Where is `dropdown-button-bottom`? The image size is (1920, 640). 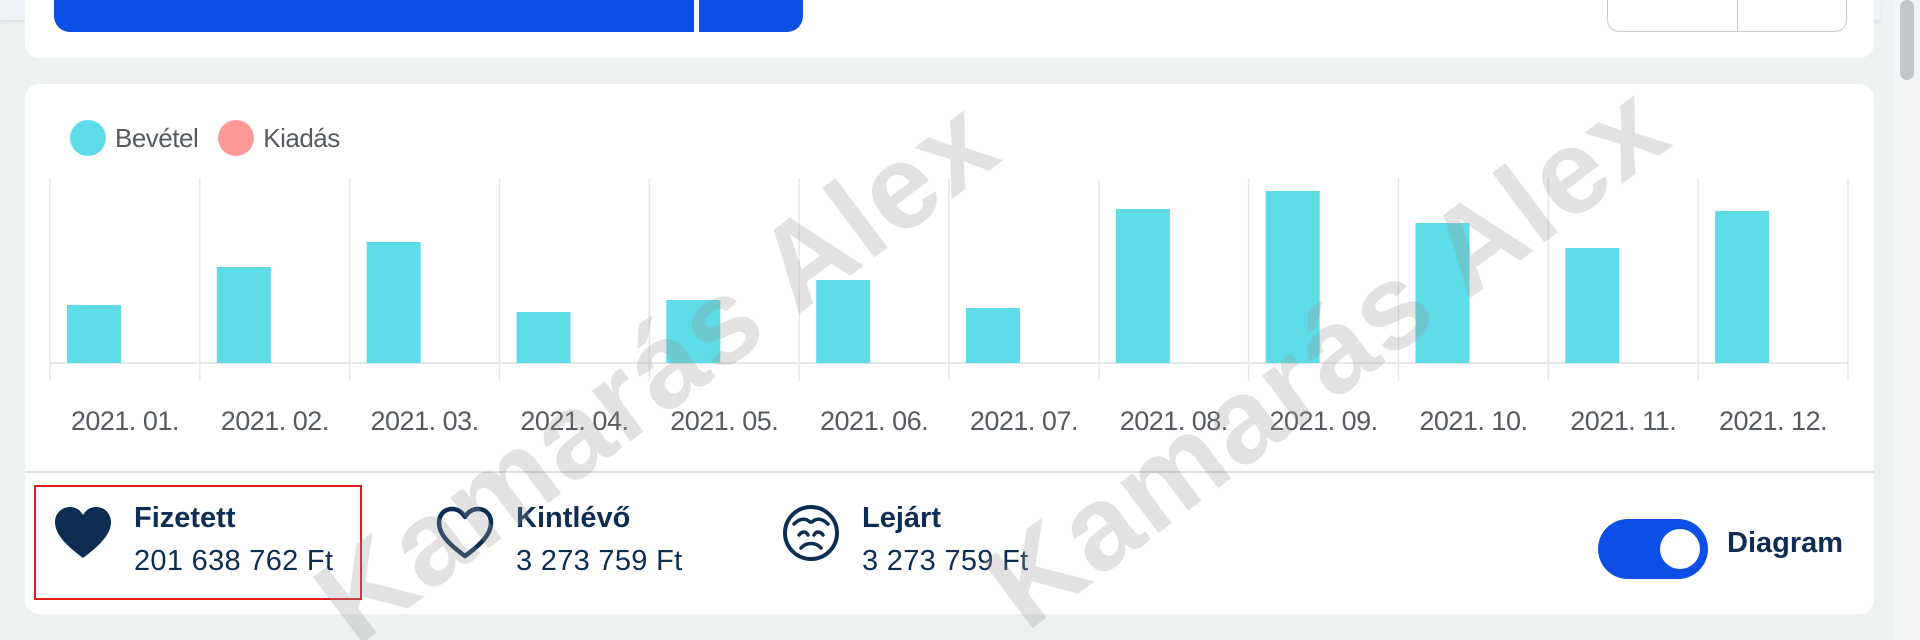
dropdown-button-bottom is located at coordinates (751, 16).